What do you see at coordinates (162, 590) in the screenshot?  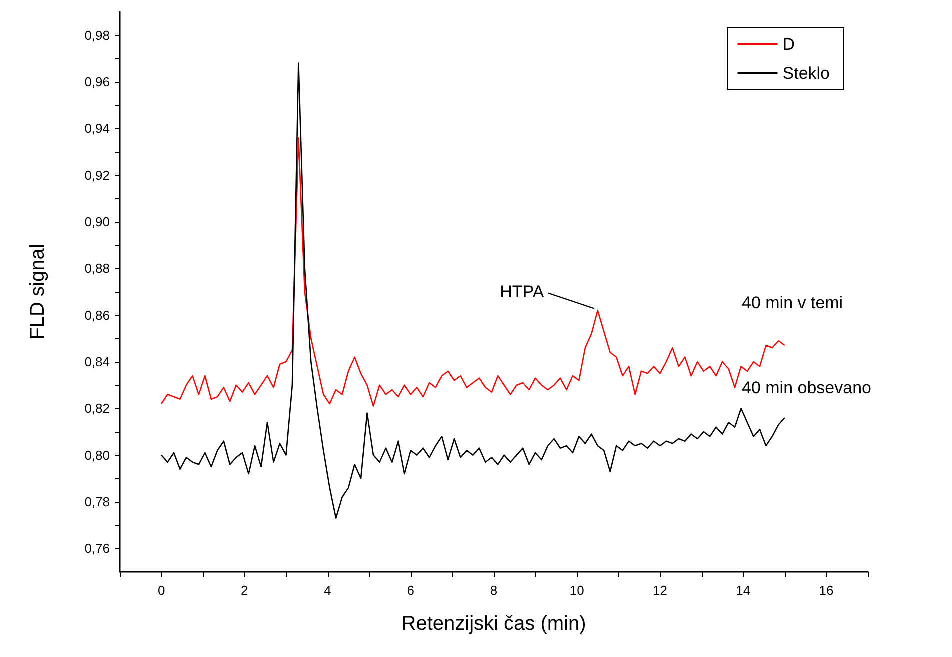 I see `x-tick-label: 0` at bounding box center [162, 590].